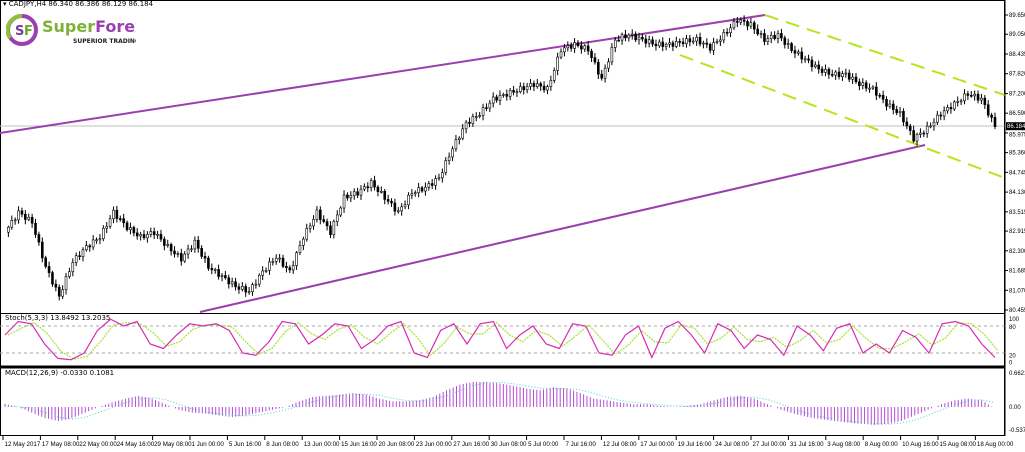 The image size is (1025, 452). What do you see at coordinates (101, 4) in the screenshot?
I see `ohlc-values: 86.340 86.386 86.129 86.184` at bounding box center [101, 4].